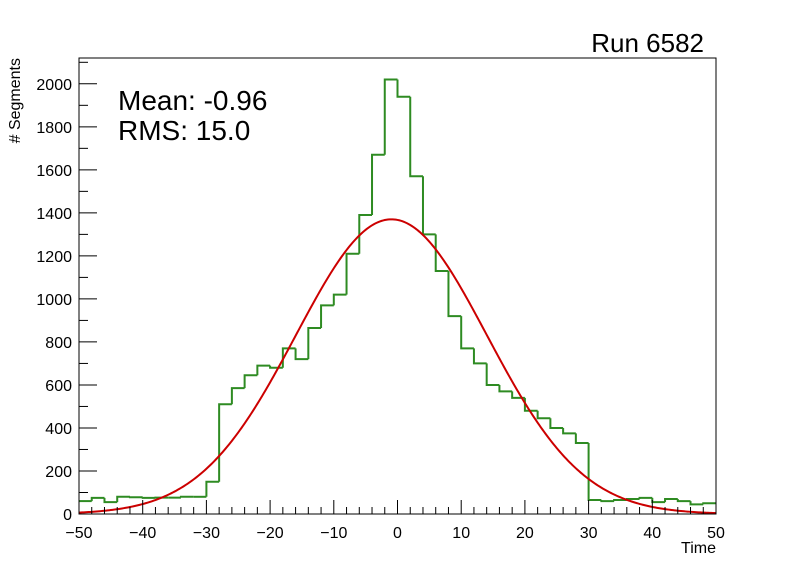  I want to click on x-tick-label: −30, so click(206, 533).